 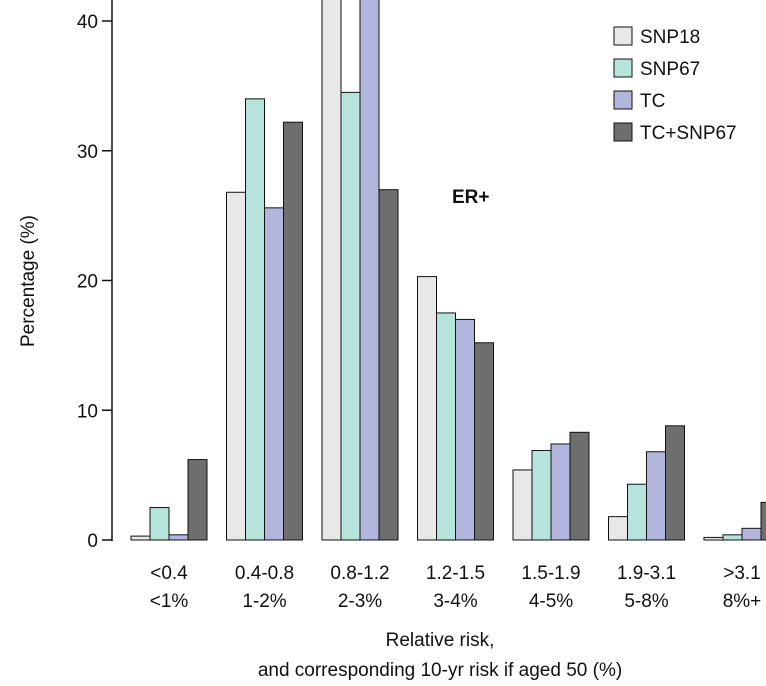 I want to click on legend-swatch-tc, so click(x=623, y=100).